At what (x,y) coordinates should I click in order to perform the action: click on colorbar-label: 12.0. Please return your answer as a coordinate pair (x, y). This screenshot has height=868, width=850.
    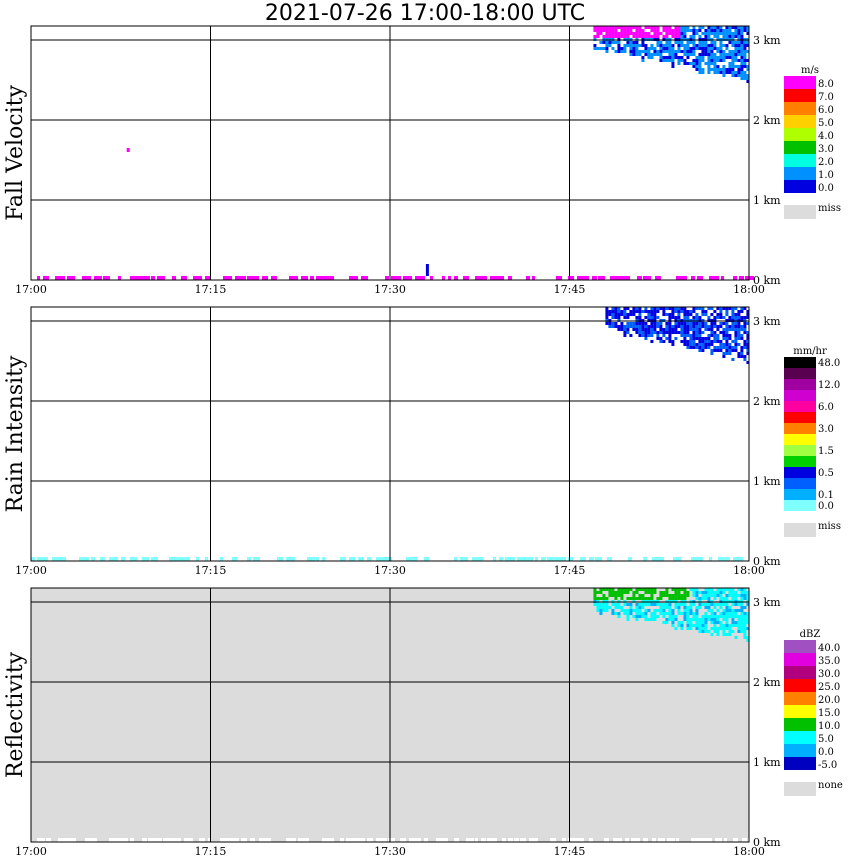
    Looking at the image, I should click on (829, 385).